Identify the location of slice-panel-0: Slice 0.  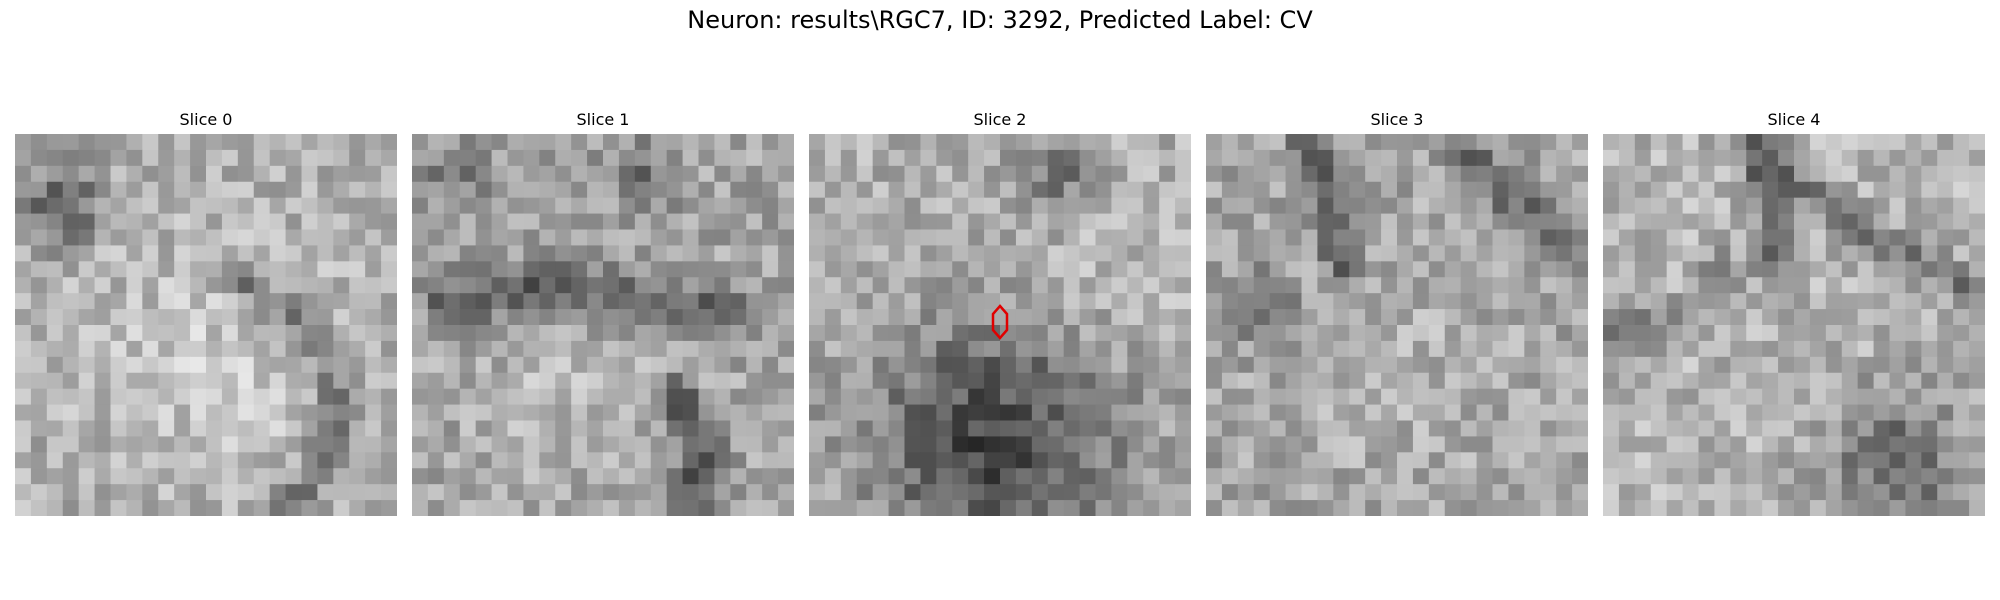
(206, 312).